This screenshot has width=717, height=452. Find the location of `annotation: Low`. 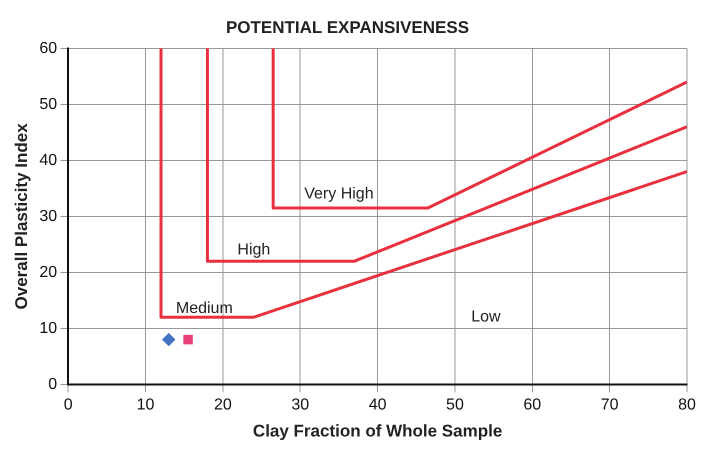

annotation: Low is located at coordinates (486, 317).